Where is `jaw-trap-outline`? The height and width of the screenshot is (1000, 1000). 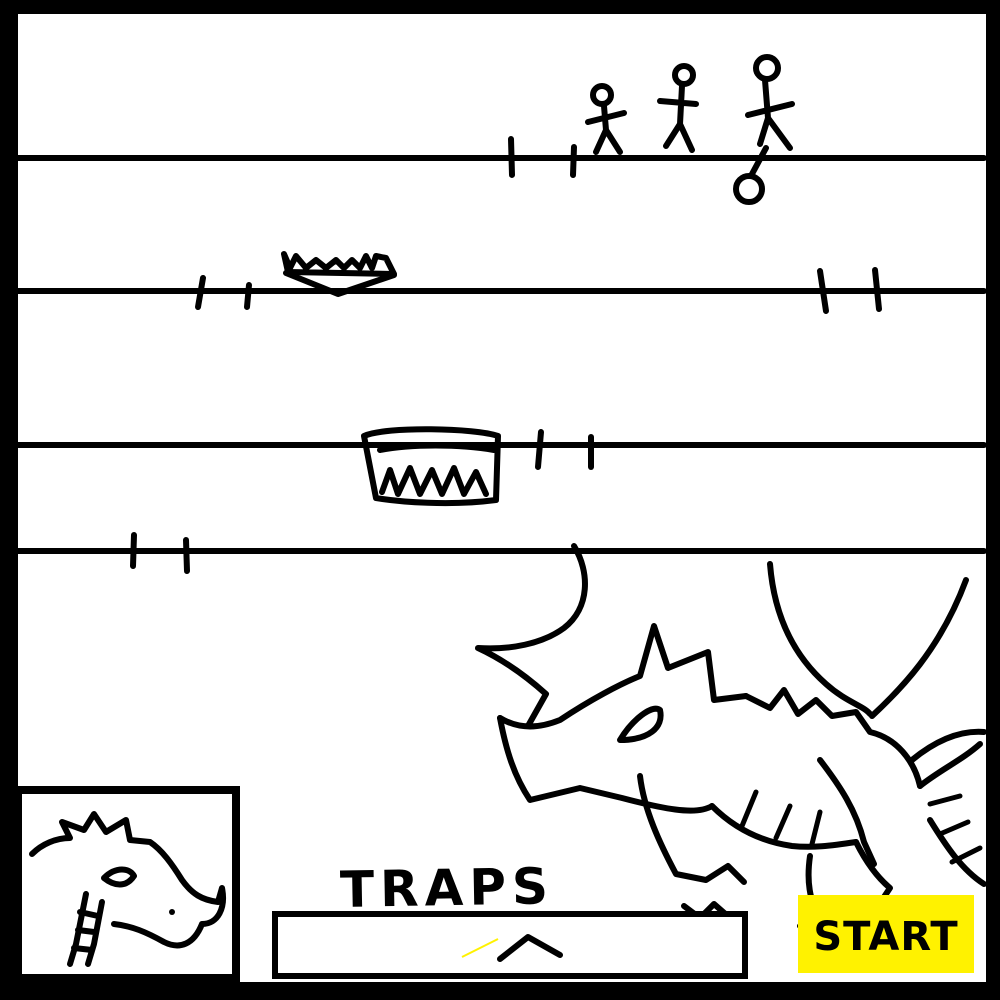
jaw-trap-outline is located at coordinates (431, 466).